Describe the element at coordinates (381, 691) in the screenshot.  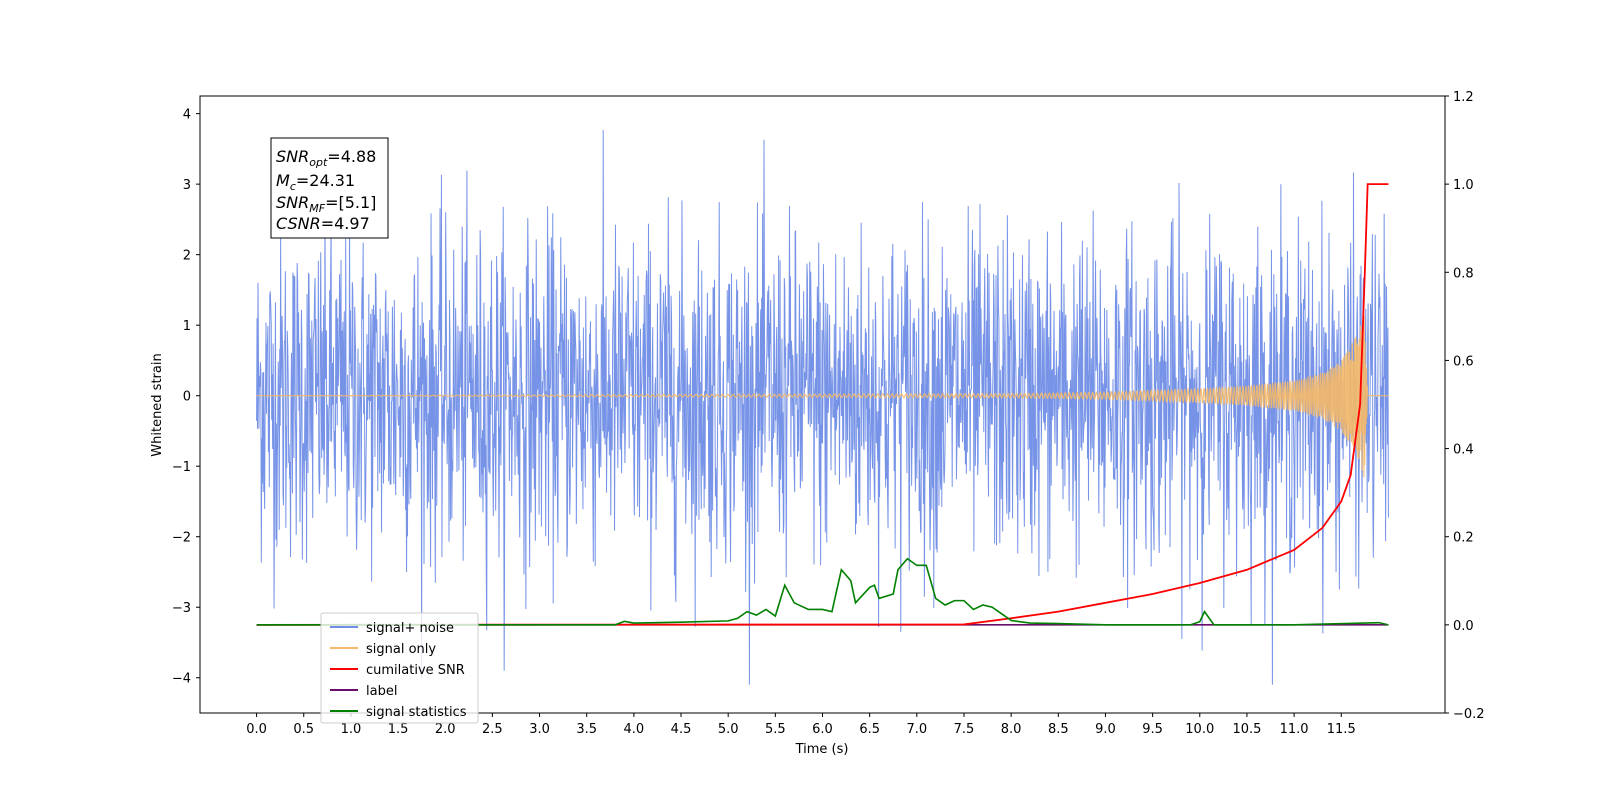
I see `legend-label: label` at that location.